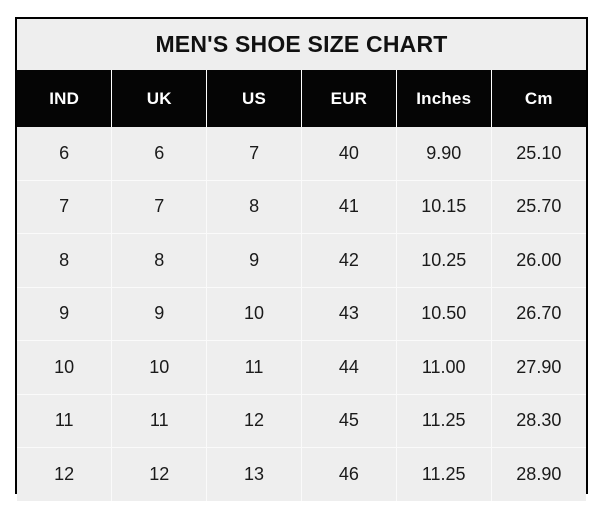 The width and height of the screenshot is (605, 521). What do you see at coordinates (159, 474) in the screenshot?
I see `cell-uk: 12` at bounding box center [159, 474].